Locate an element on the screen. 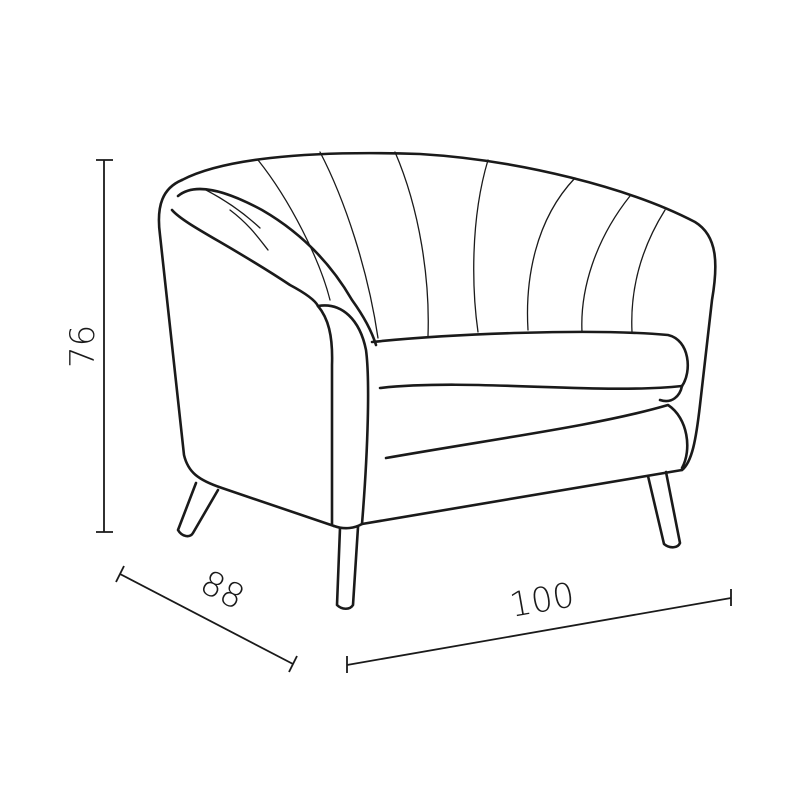  height-label: 76 is located at coordinates (83, 346).